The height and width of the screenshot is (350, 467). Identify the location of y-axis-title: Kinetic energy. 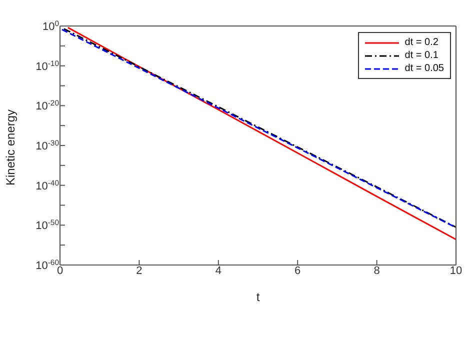
(10, 147).